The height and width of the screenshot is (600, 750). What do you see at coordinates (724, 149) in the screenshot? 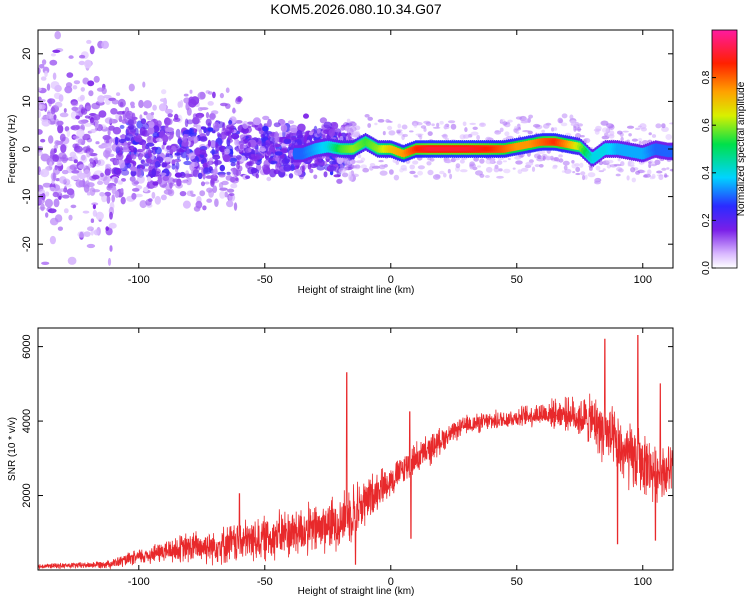
I see `colorbar-gradient` at bounding box center [724, 149].